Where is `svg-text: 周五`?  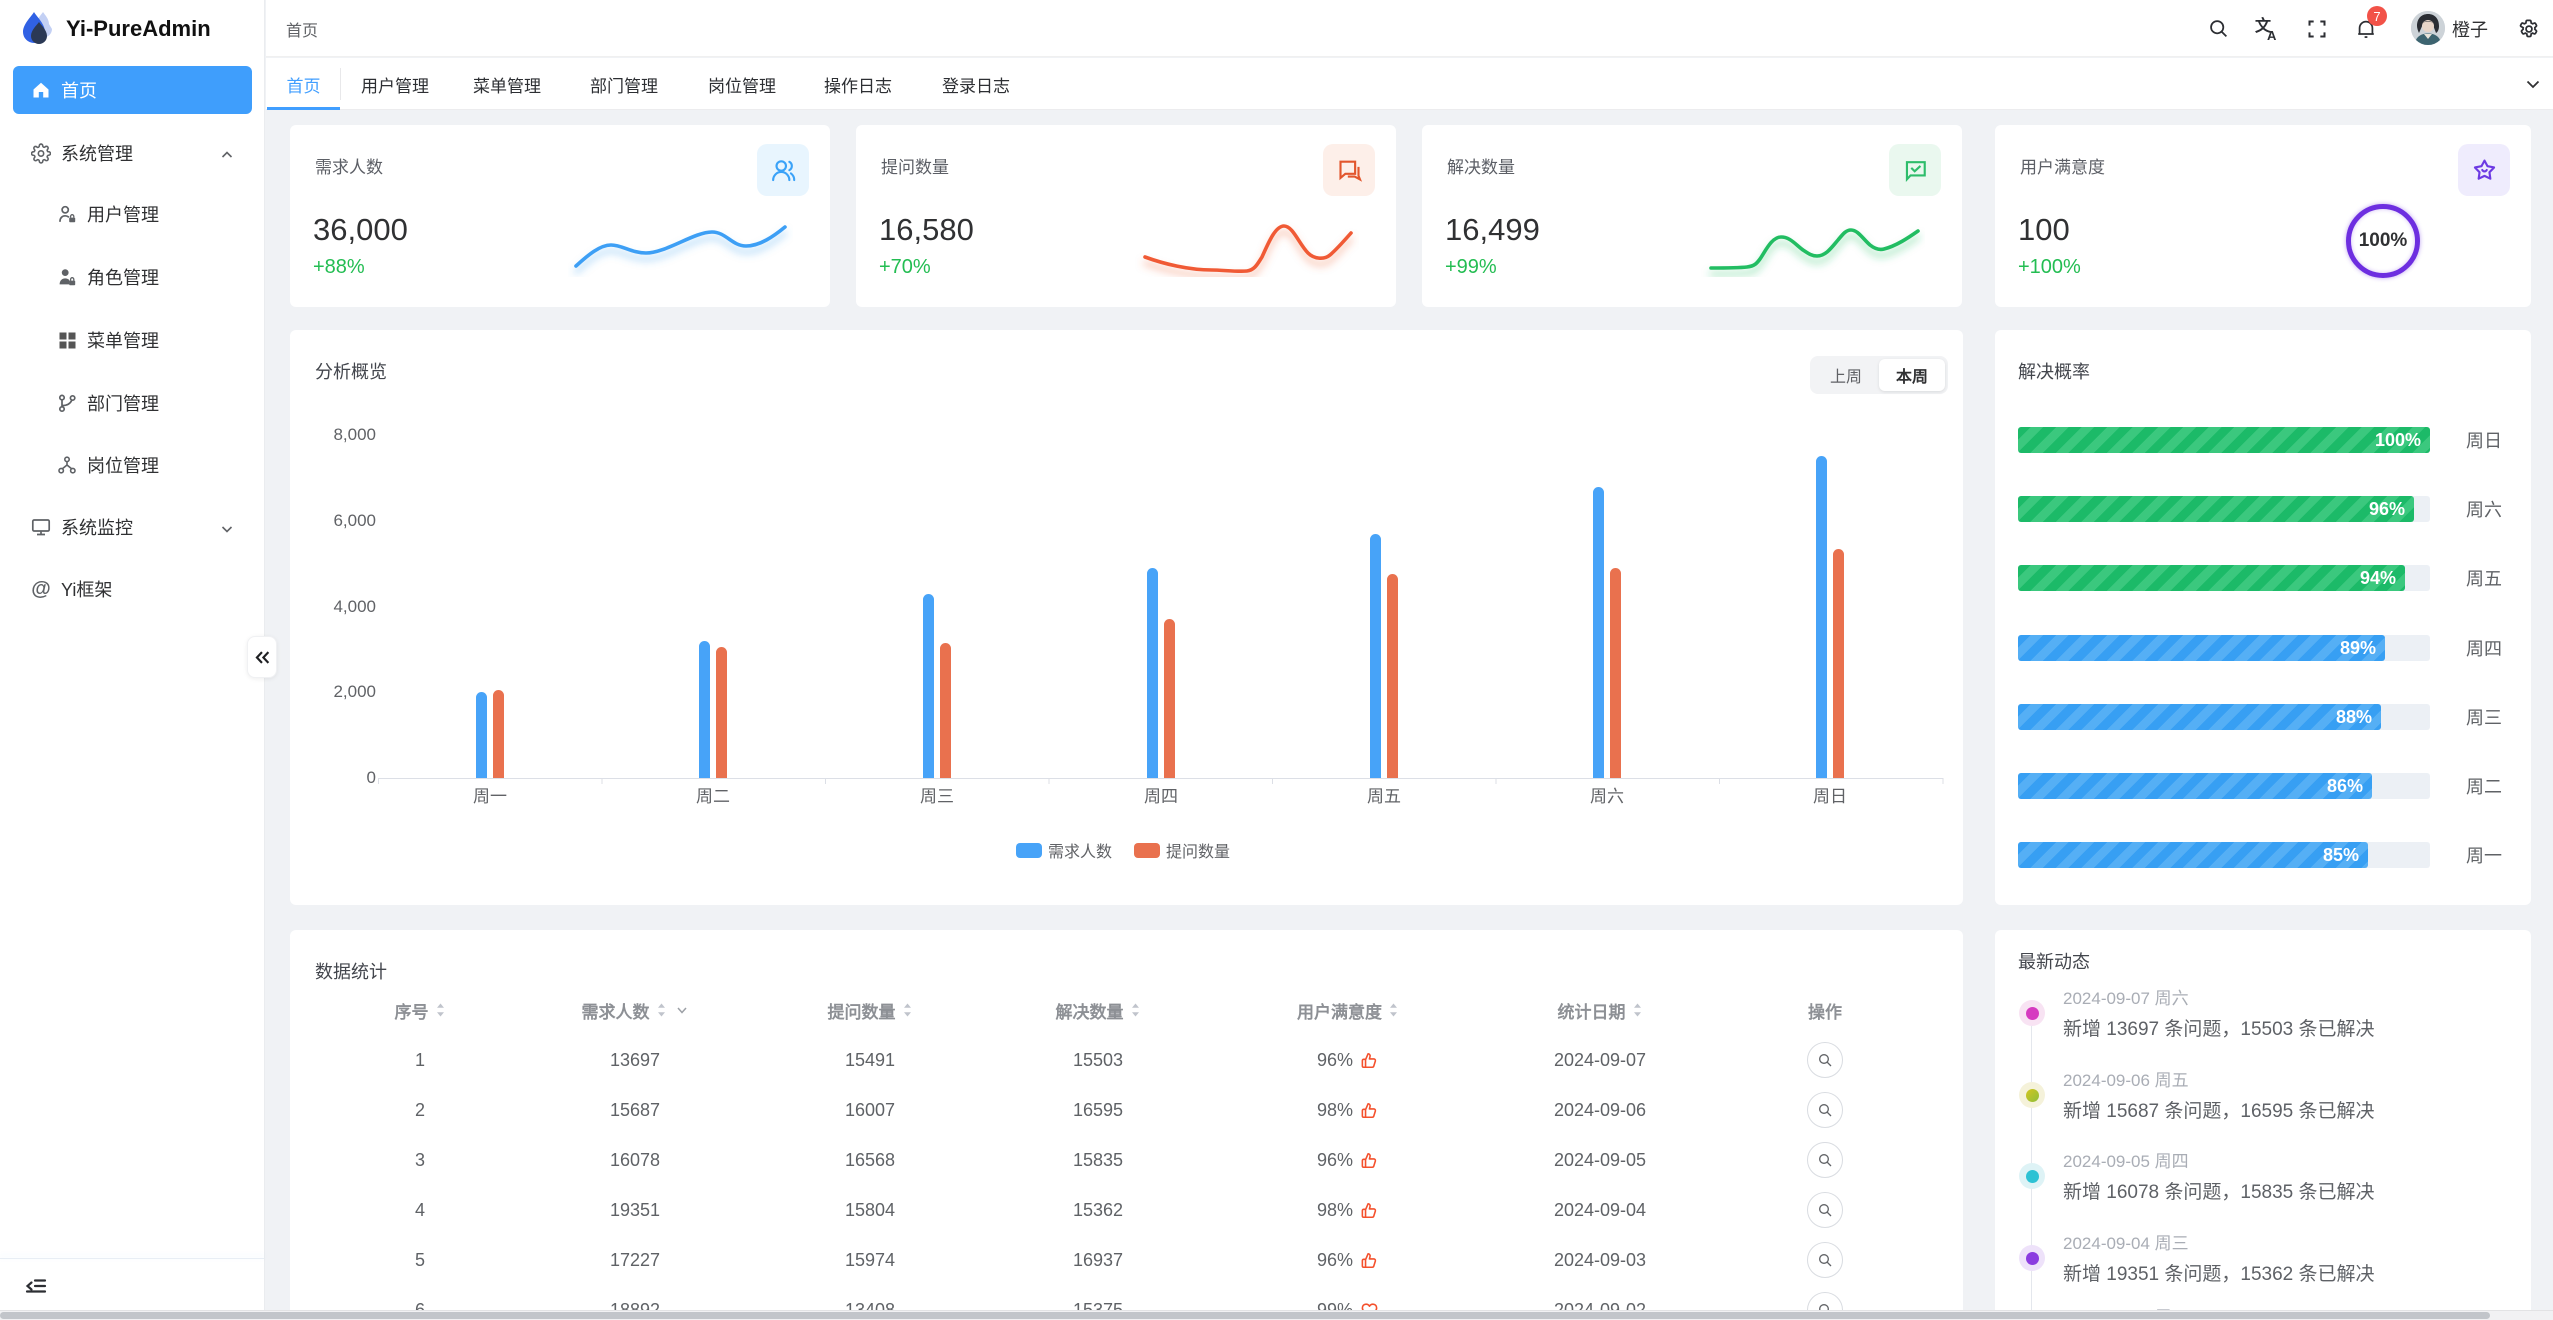 svg-text: 周五 is located at coordinates (1384, 796).